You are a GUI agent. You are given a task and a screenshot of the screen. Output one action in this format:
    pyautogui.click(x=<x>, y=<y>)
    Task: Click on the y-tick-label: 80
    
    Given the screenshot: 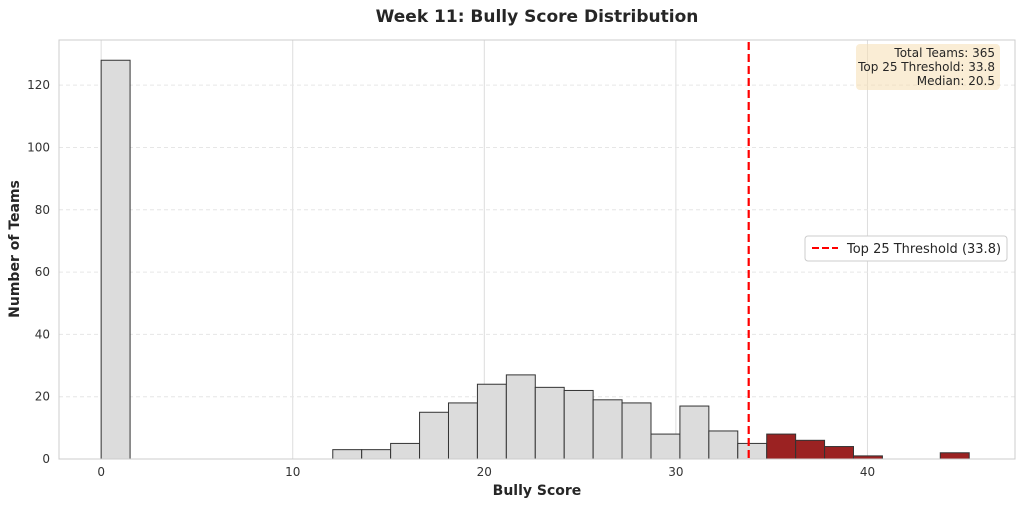 What is the action you would take?
    pyautogui.click(x=42, y=210)
    